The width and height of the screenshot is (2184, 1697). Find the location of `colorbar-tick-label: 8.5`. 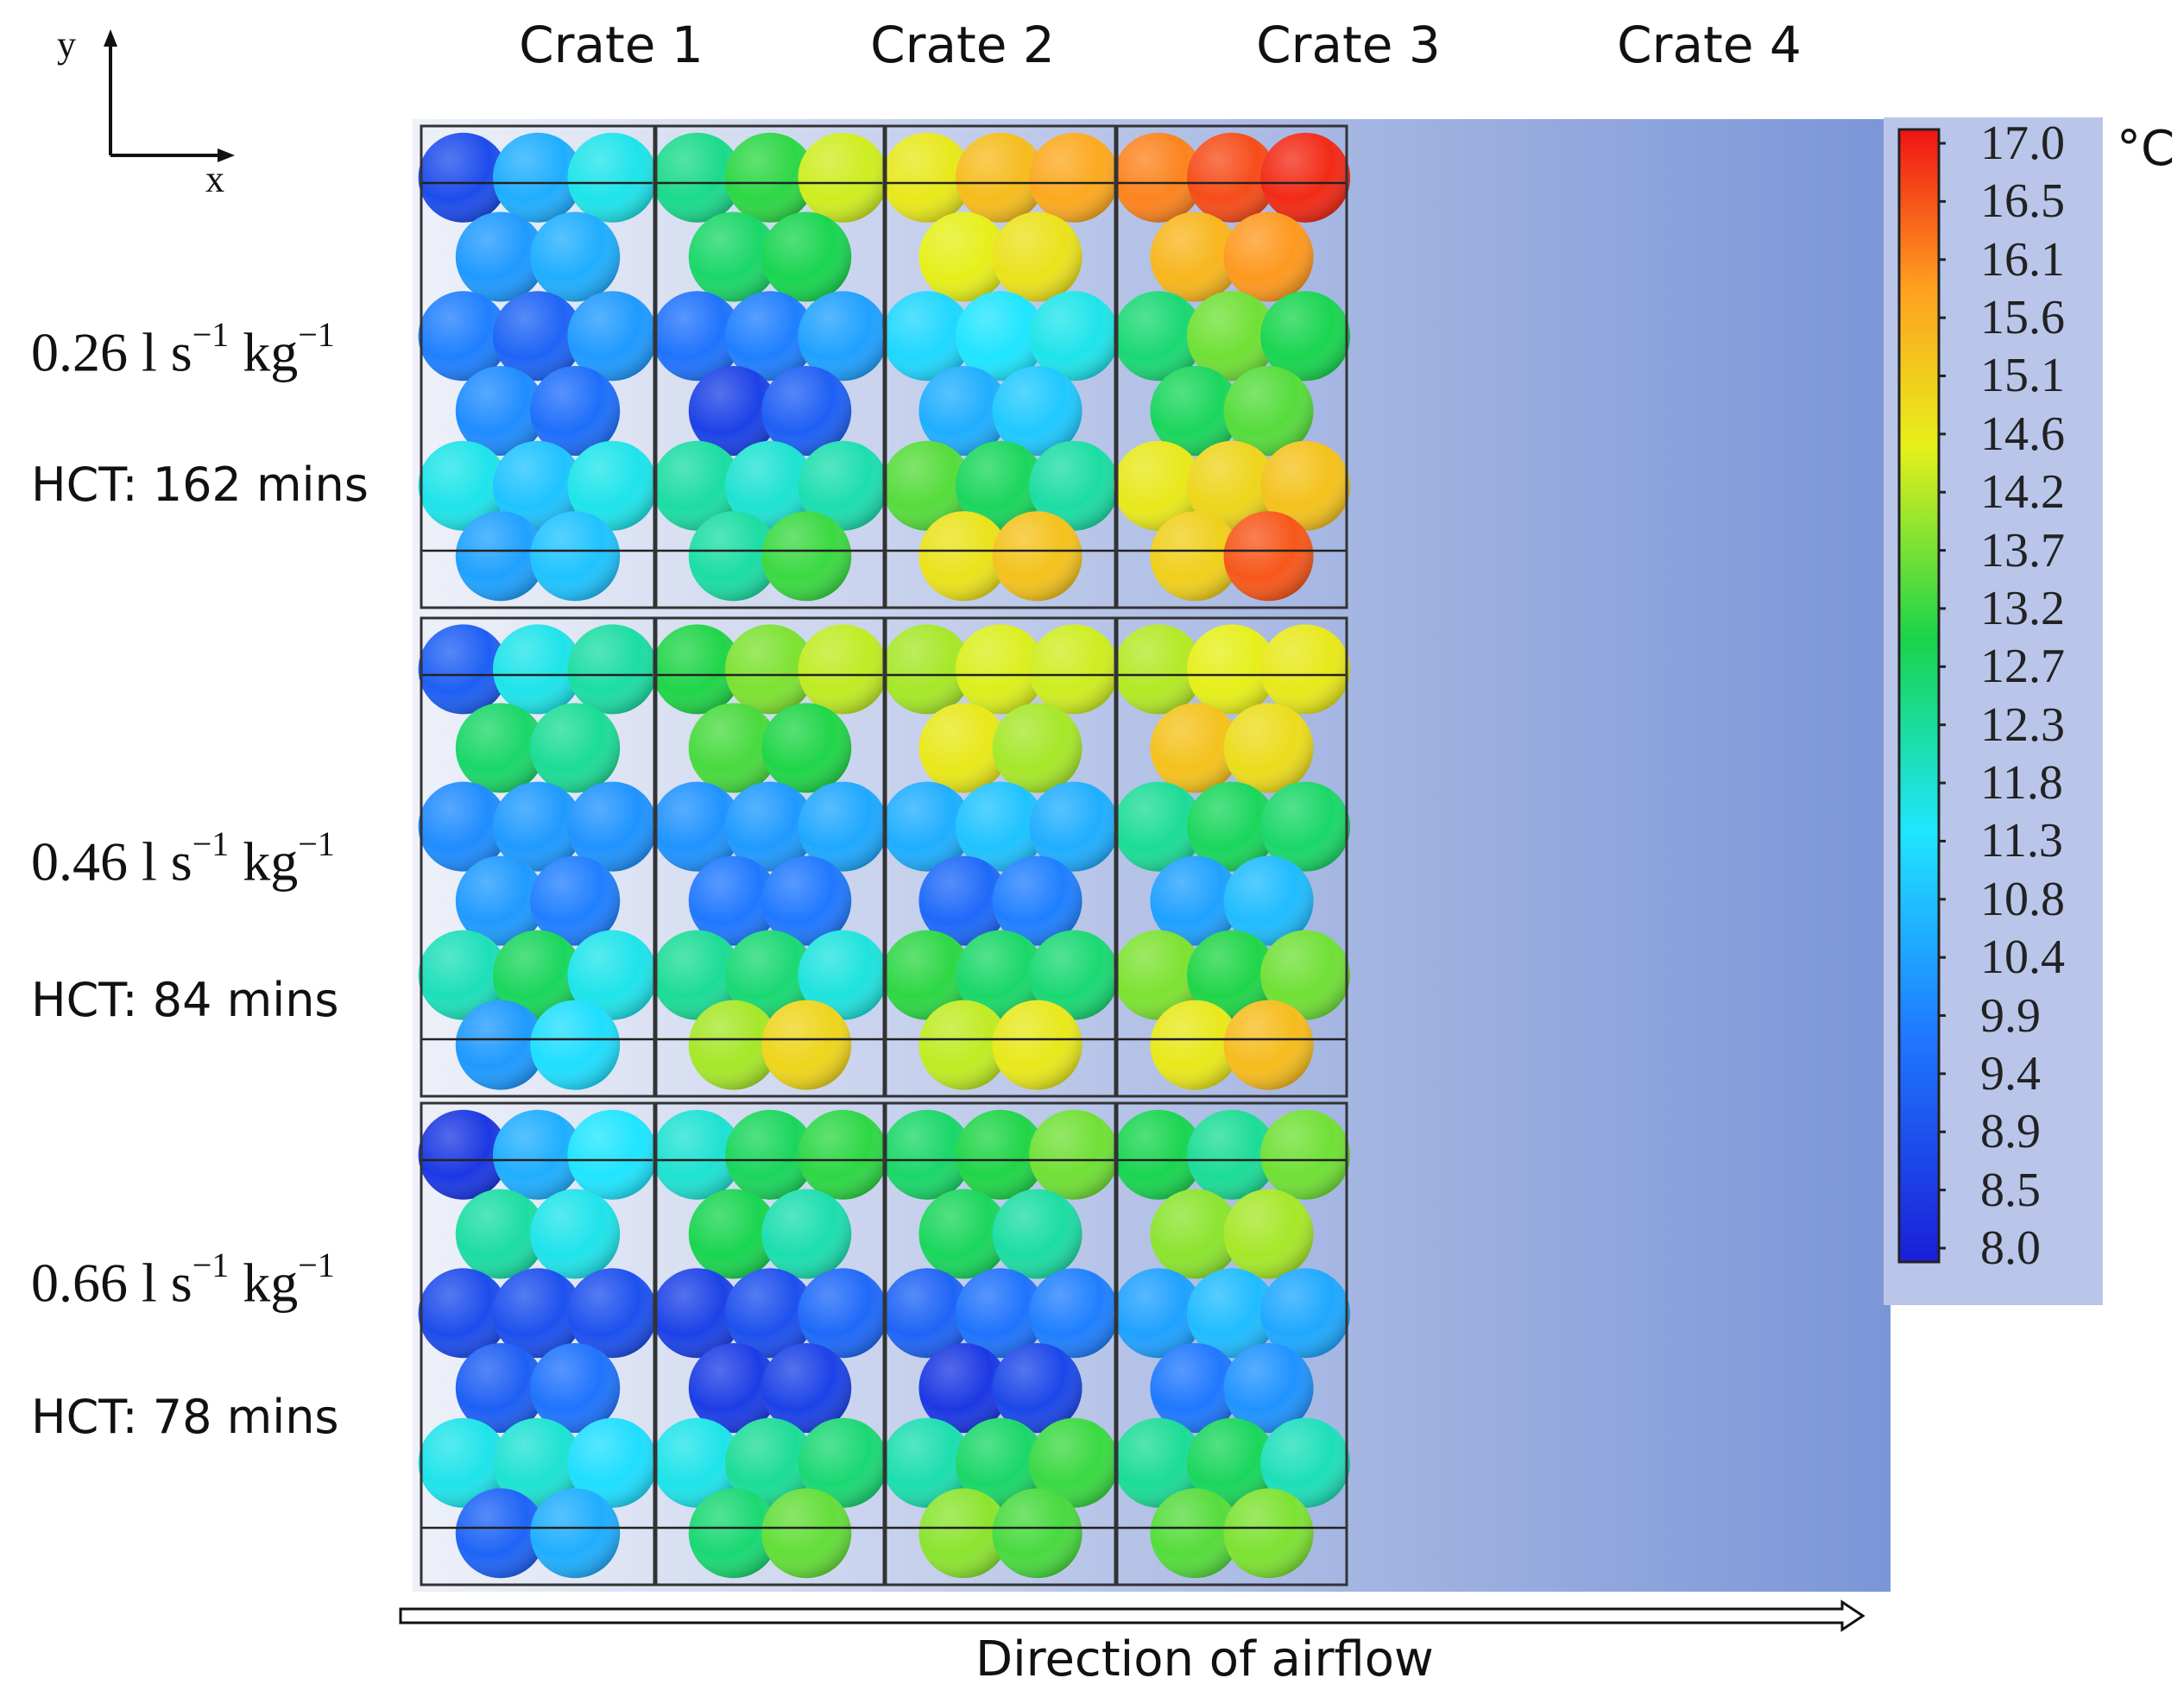

colorbar-tick-label: 8.5 is located at coordinates (2011, 1190).